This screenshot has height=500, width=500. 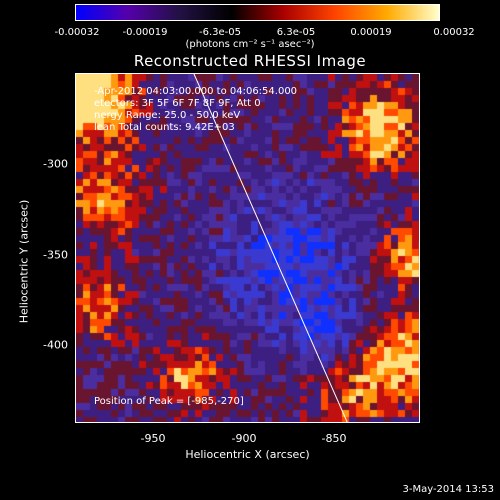 I want to click on x-tick-label: -950, so click(x=153, y=438).